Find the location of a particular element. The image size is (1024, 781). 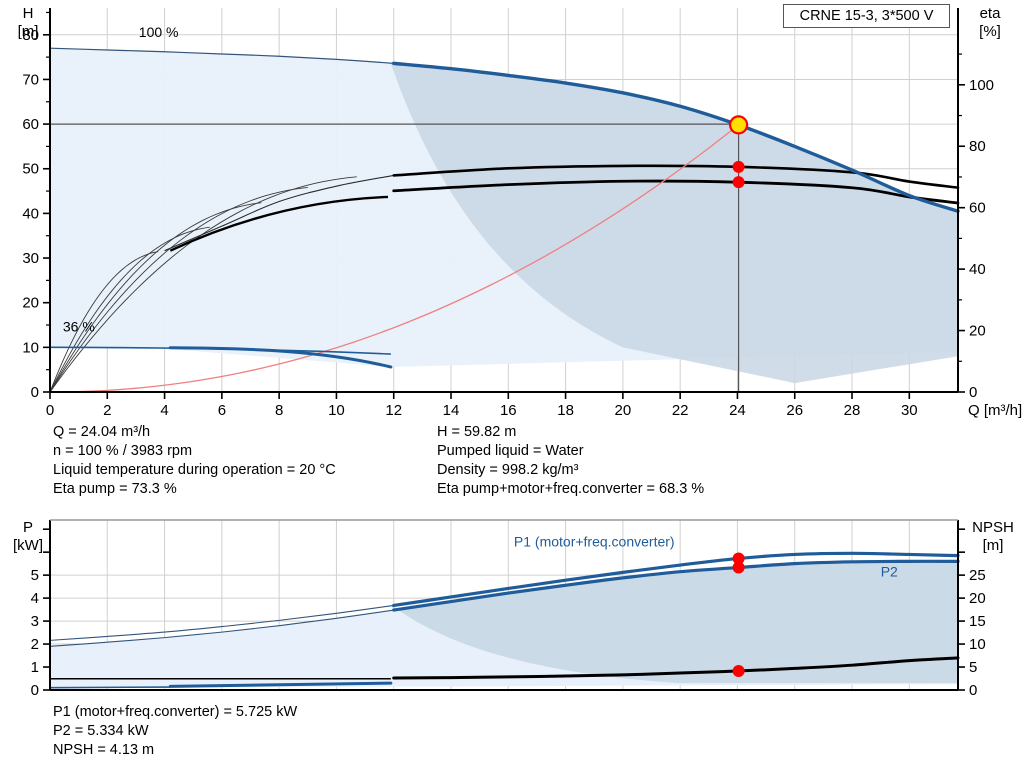

model-title-label: CRNE 15-3, 3*500 V is located at coordinates (866, 16).